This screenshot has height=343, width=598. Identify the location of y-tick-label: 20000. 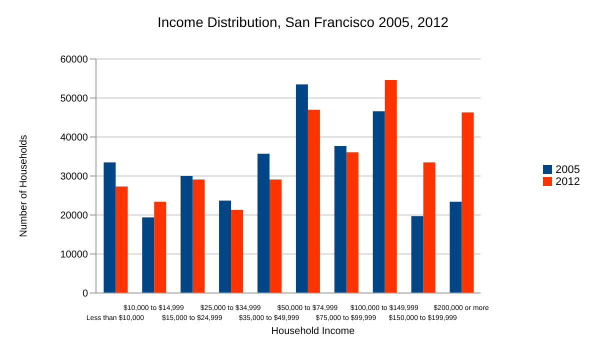
(74, 216).